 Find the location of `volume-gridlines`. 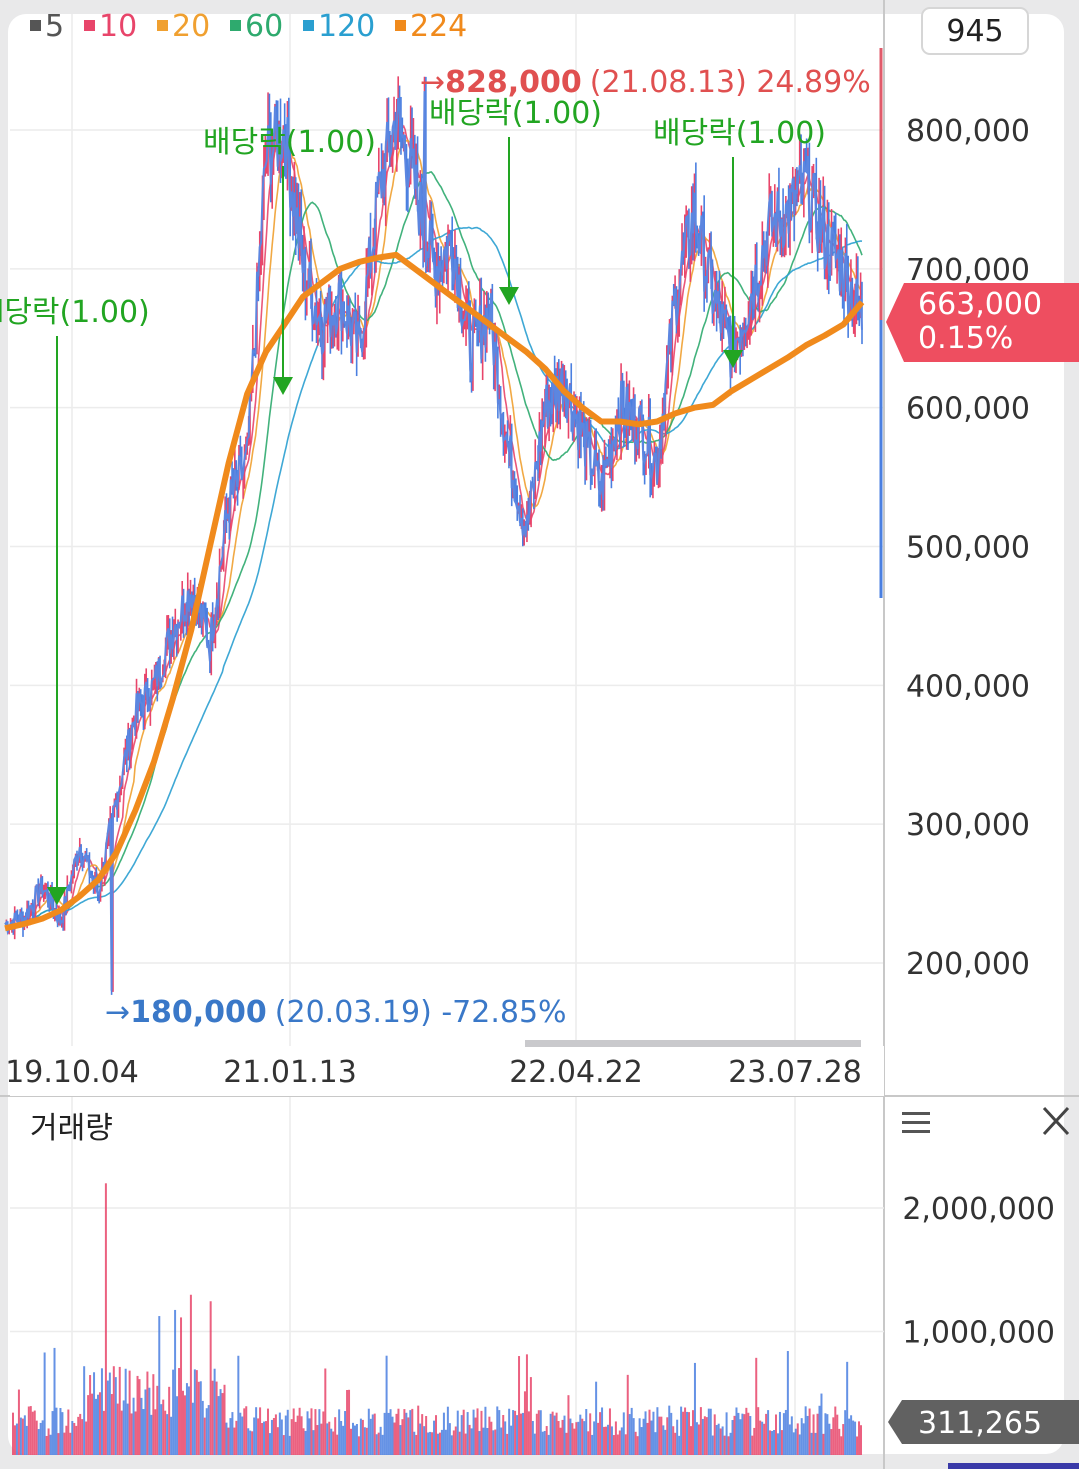

volume-gridlines is located at coordinates (447, 1270).